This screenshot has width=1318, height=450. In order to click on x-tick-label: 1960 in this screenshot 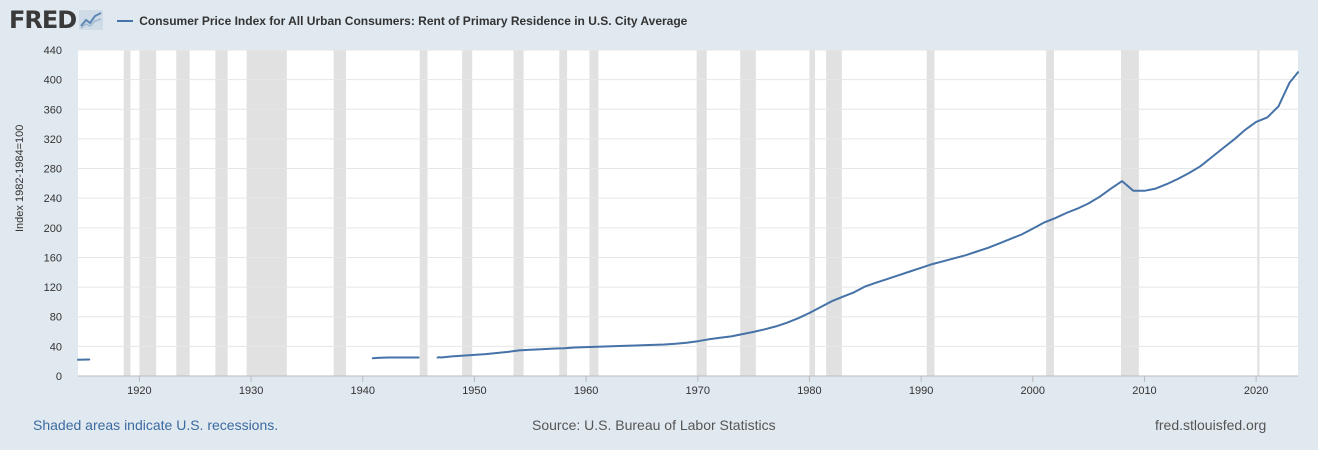, I will do `click(586, 391)`.